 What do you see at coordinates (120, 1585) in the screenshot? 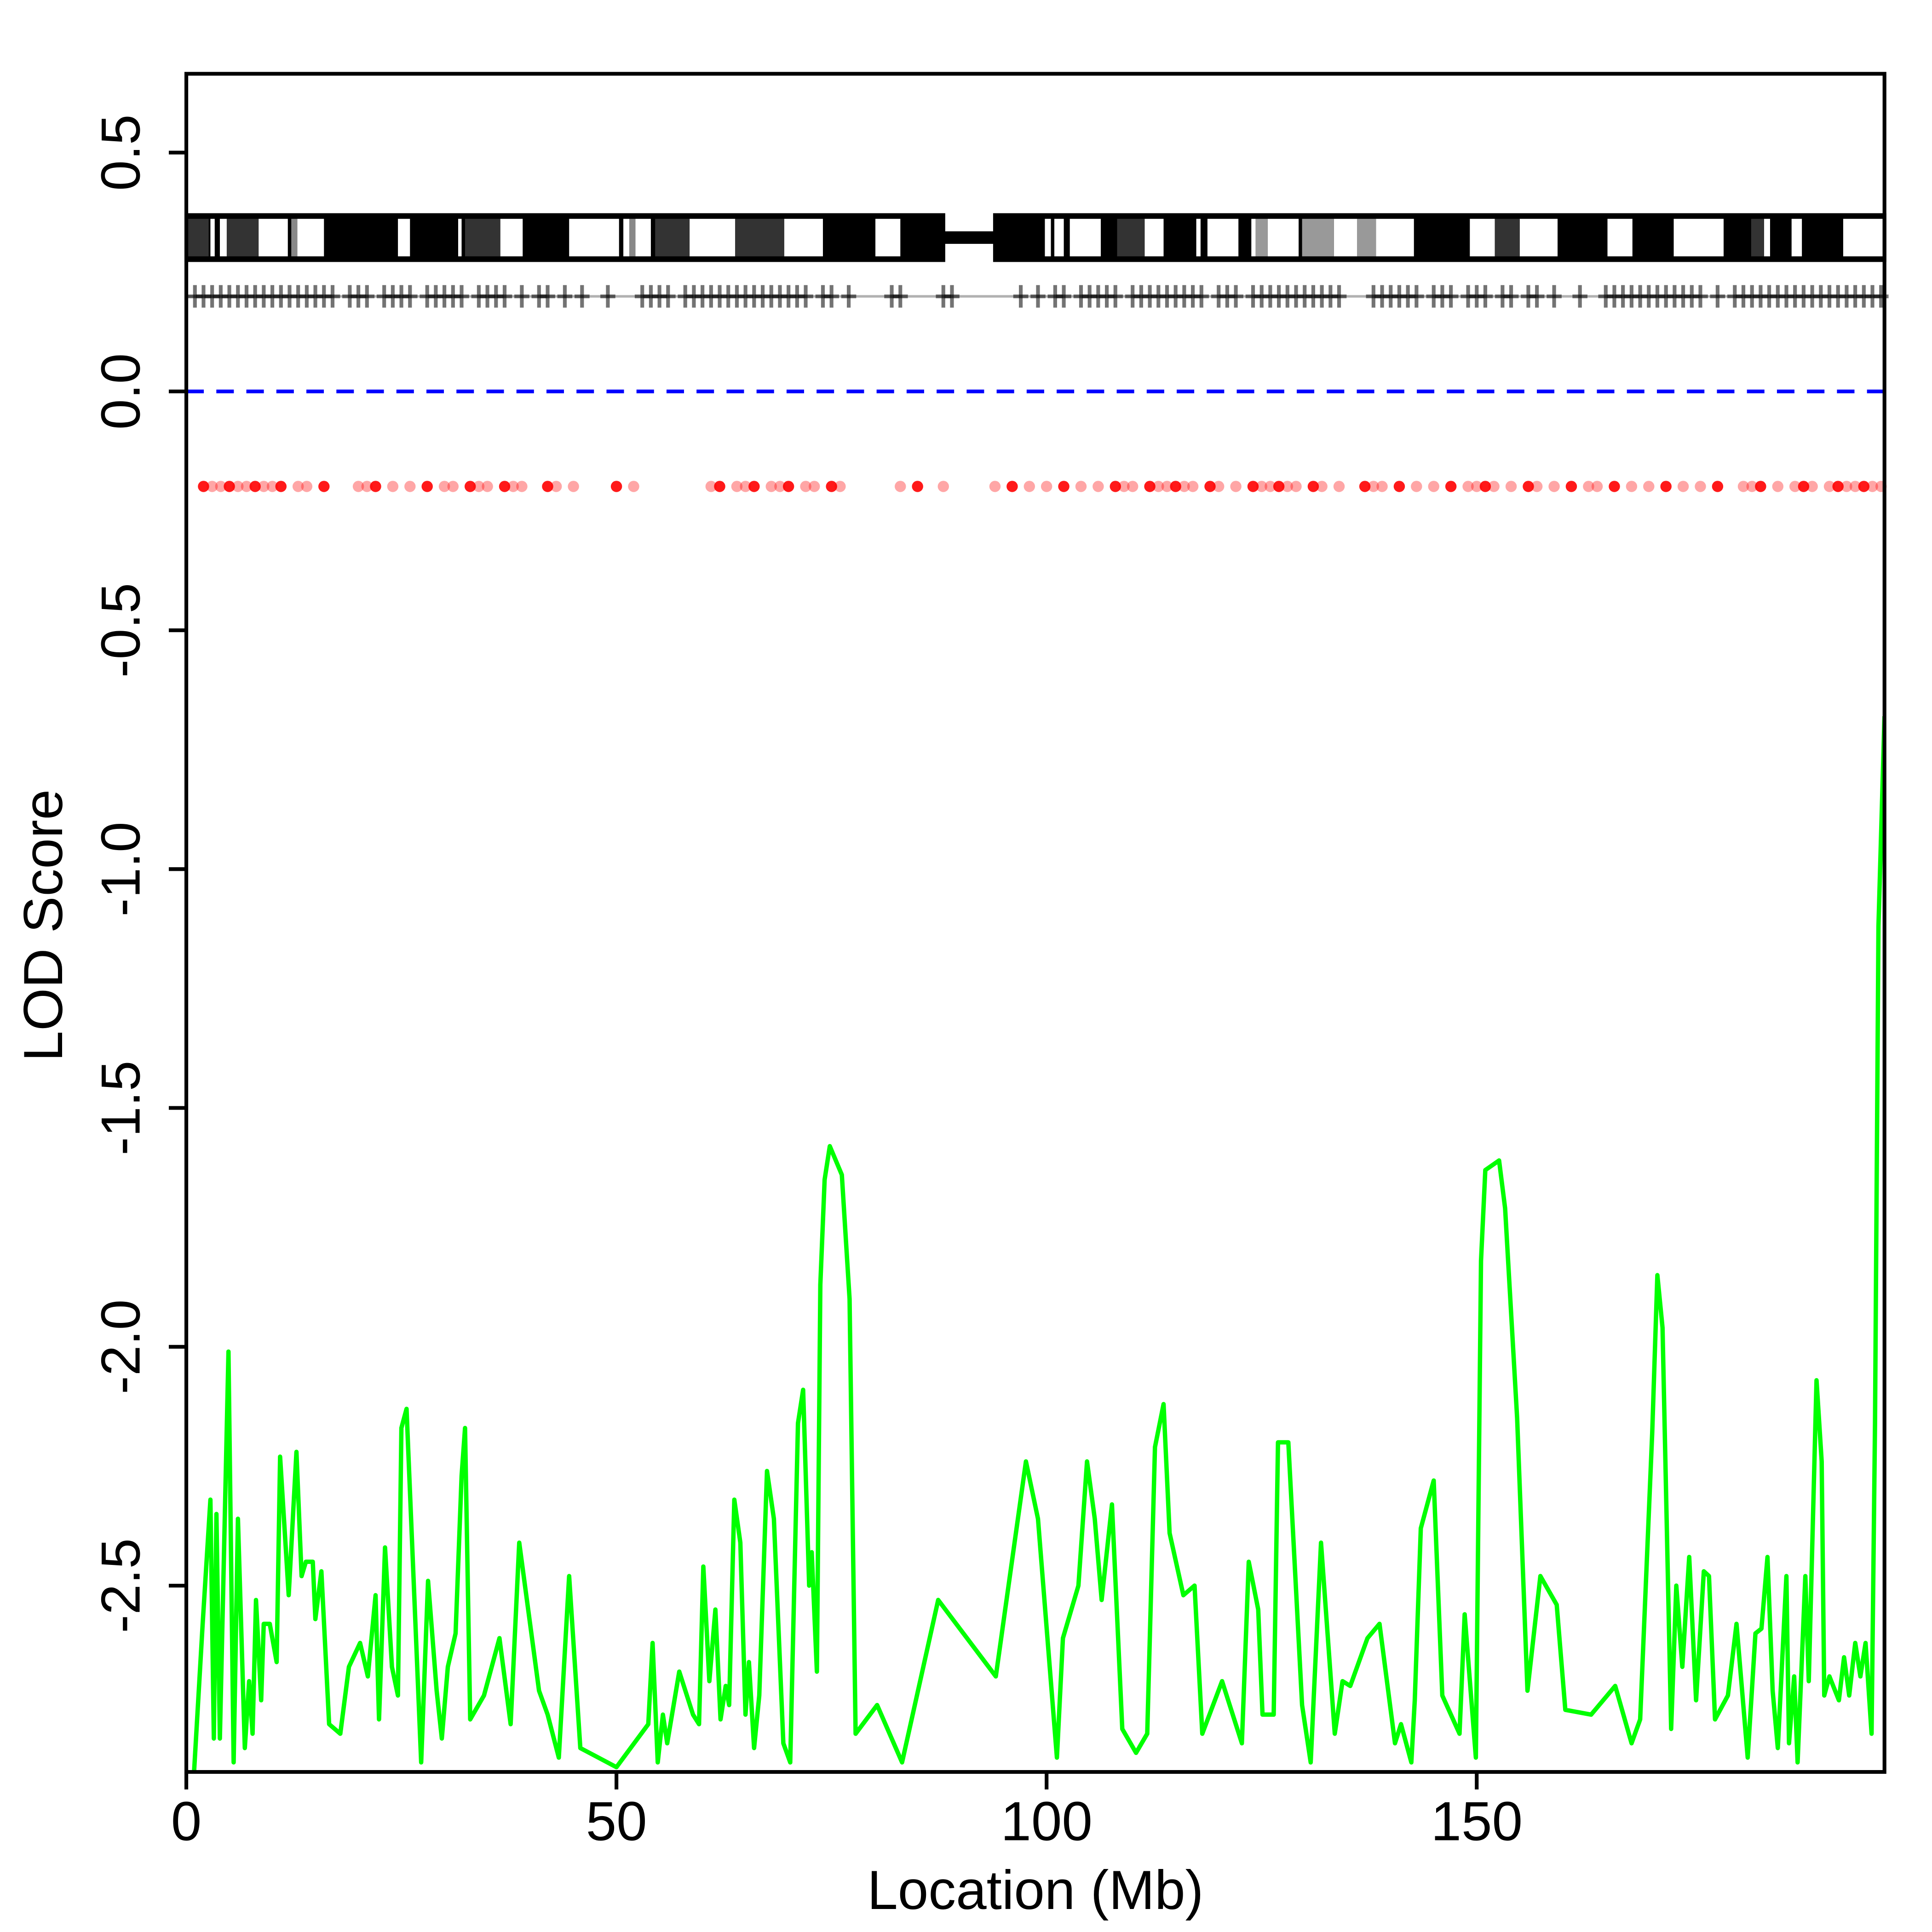
I see `y-tick-label: -2.5` at bounding box center [120, 1585].